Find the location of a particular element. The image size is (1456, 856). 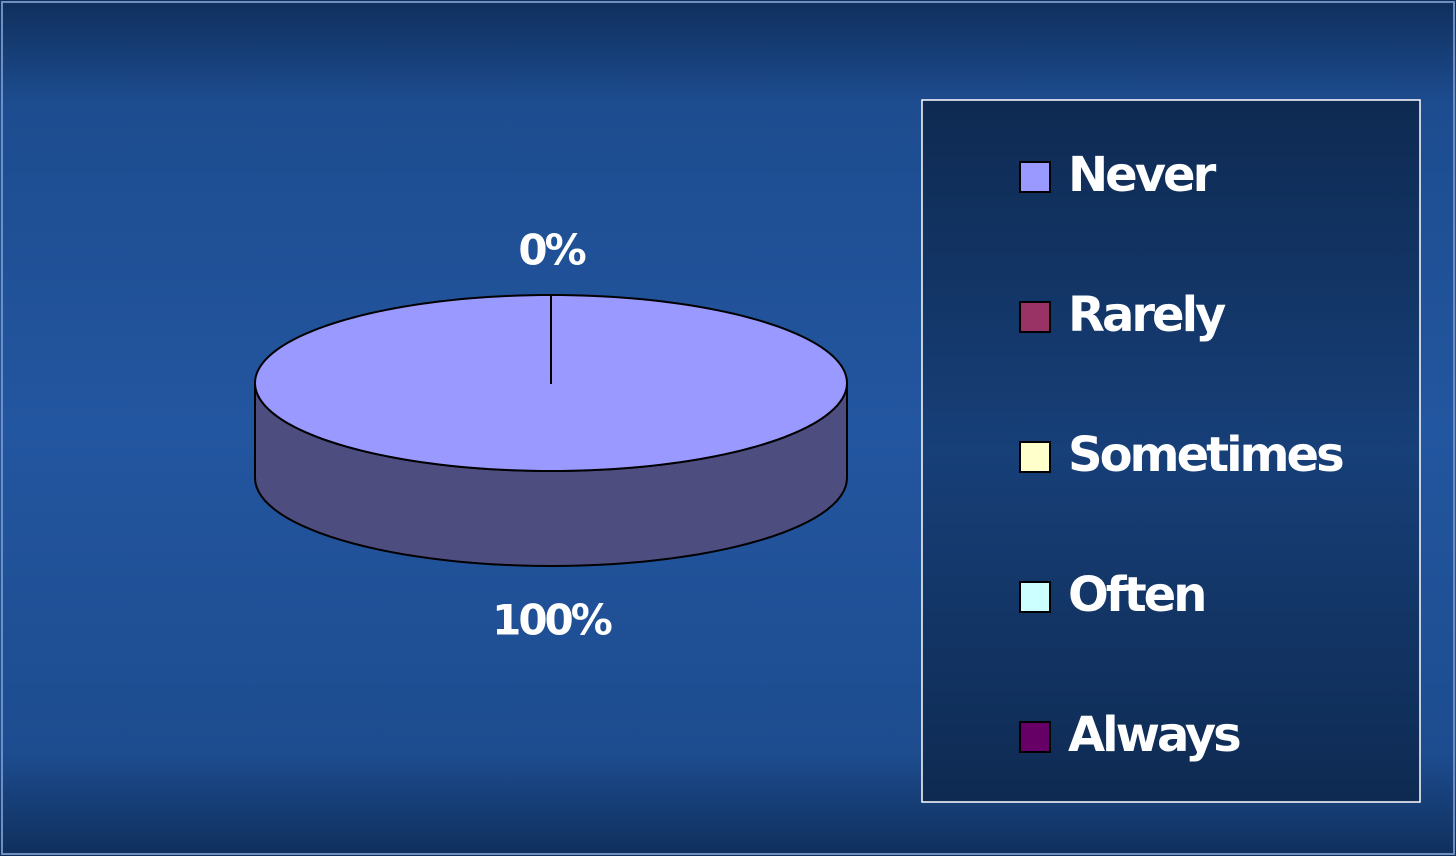

legend-label: Rarely is located at coordinates (1147, 315).